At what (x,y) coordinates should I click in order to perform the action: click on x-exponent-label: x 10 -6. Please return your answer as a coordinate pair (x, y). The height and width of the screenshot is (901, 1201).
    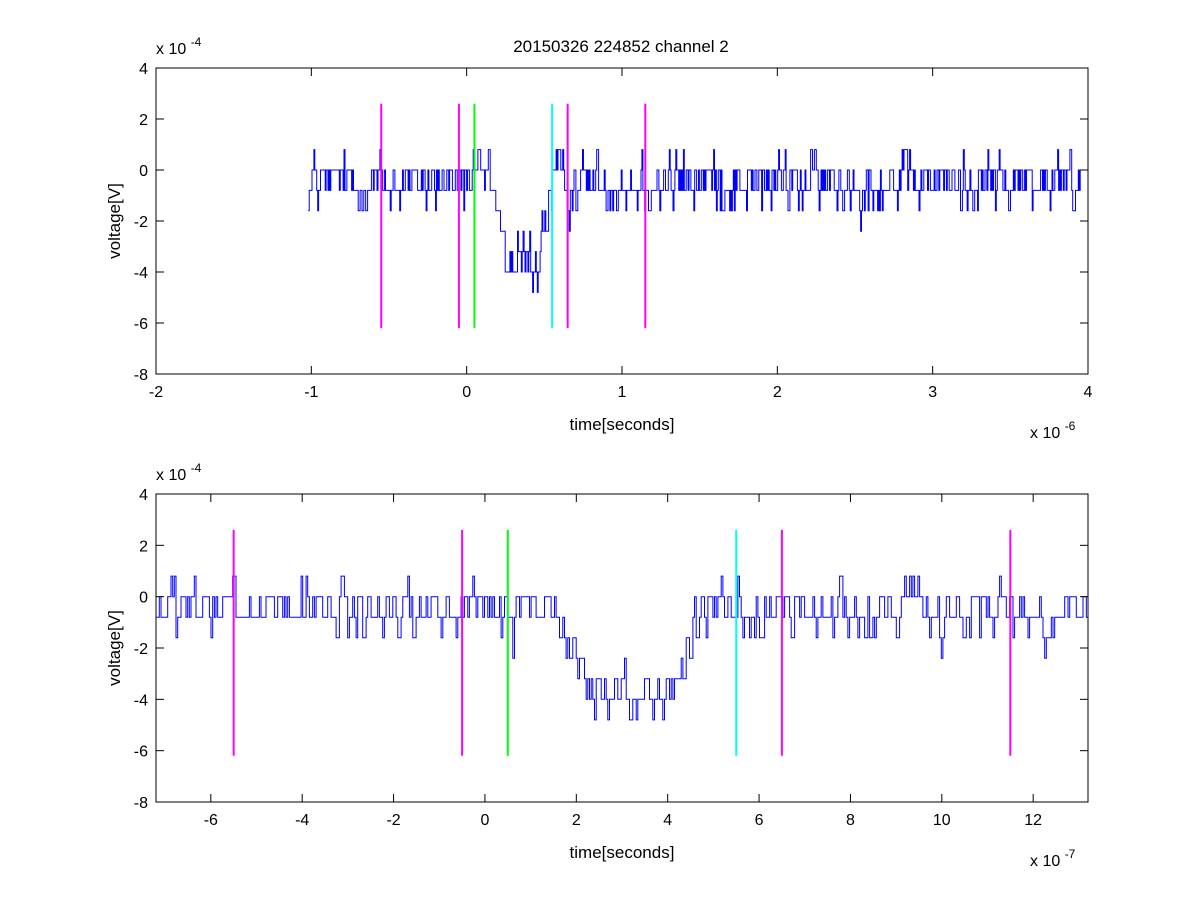
    Looking at the image, I should click on (1053, 430).